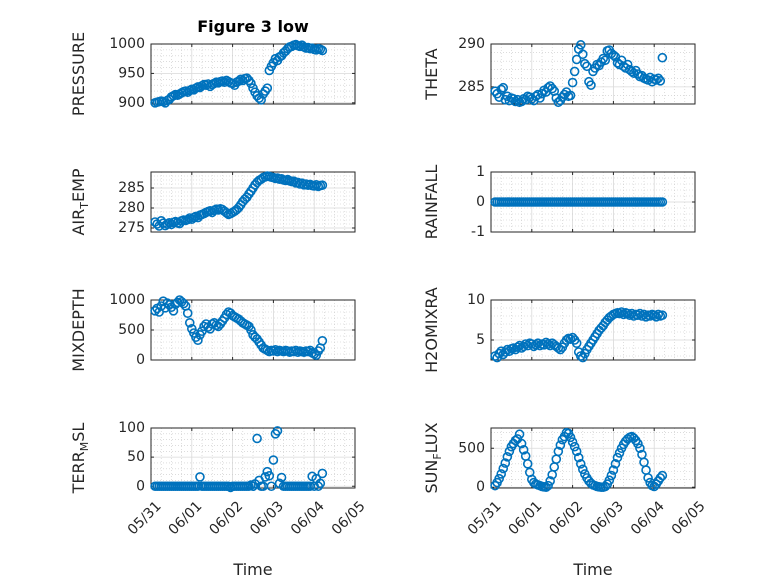 This screenshot has width=778, height=583. Describe the element at coordinates (80, 201) in the screenshot. I see `y-axis-label: AIRTEMP` at that location.